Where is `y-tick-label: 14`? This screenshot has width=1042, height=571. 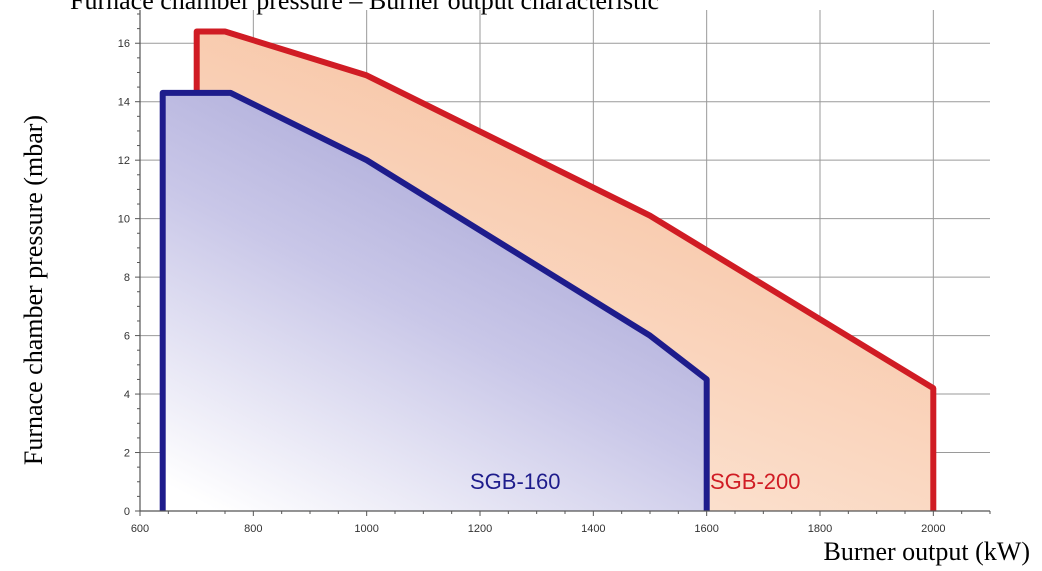 y-tick-label: 14 is located at coordinates (124, 103).